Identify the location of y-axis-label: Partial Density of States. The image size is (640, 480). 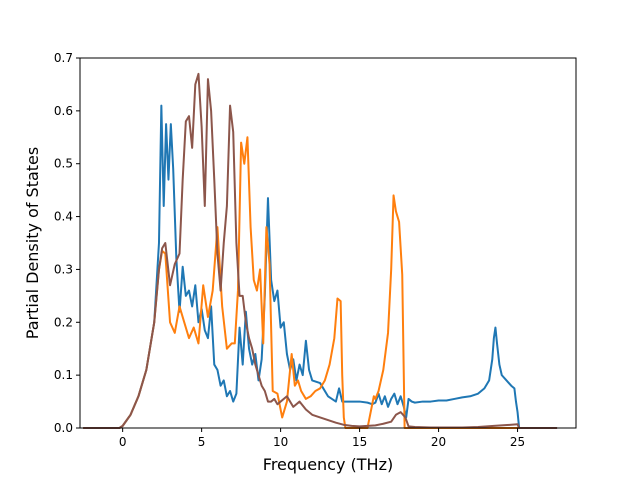
(32, 243).